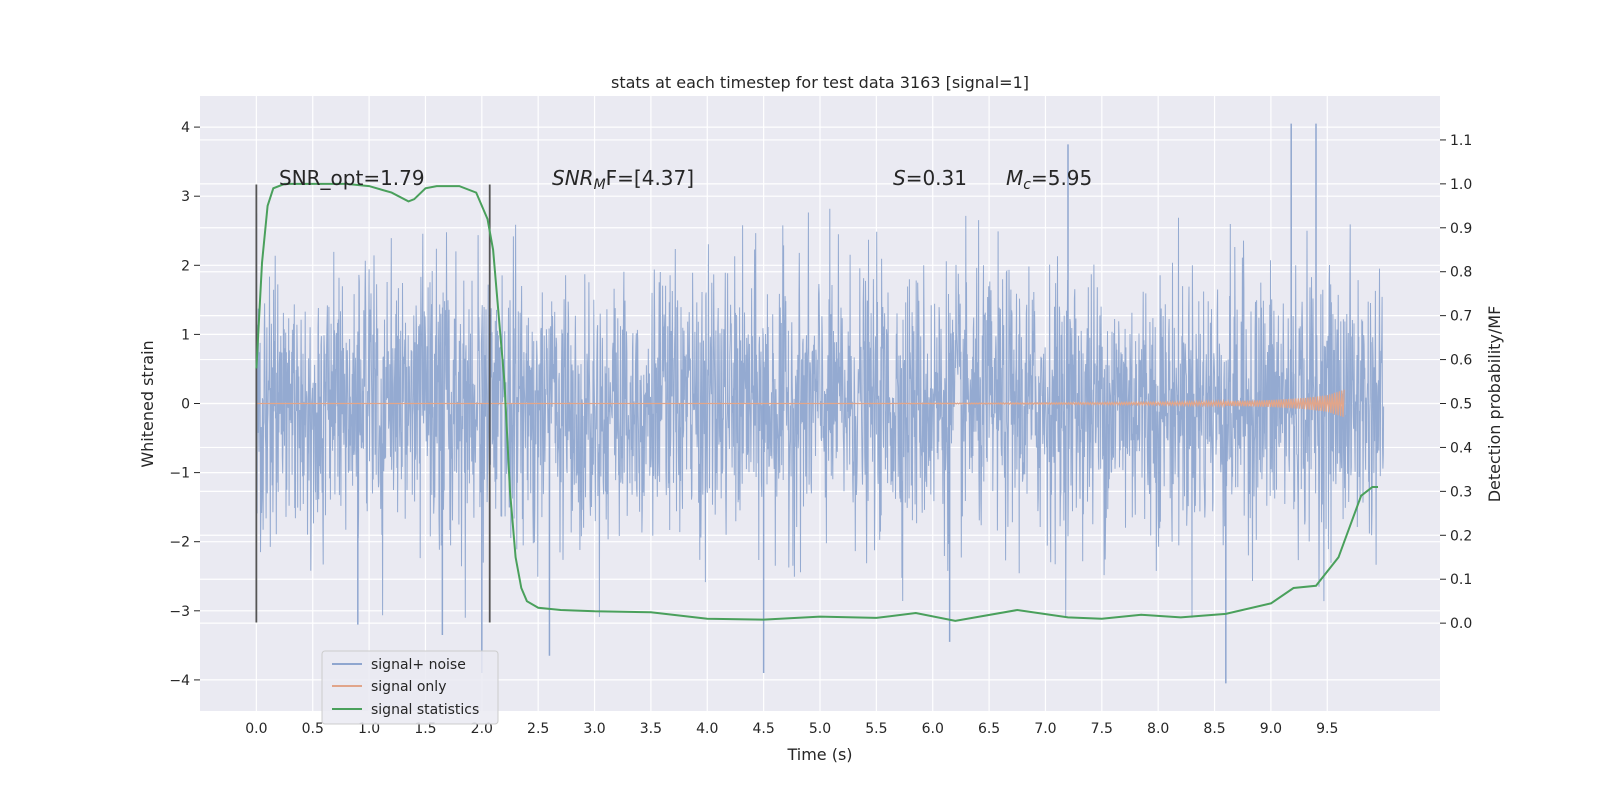 This screenshot has width=1600, height=800. What do you see at coordinates (425, 729) in the screenshot?
I see `x-tick-label: 1.5` at bounding box center [425, 729].